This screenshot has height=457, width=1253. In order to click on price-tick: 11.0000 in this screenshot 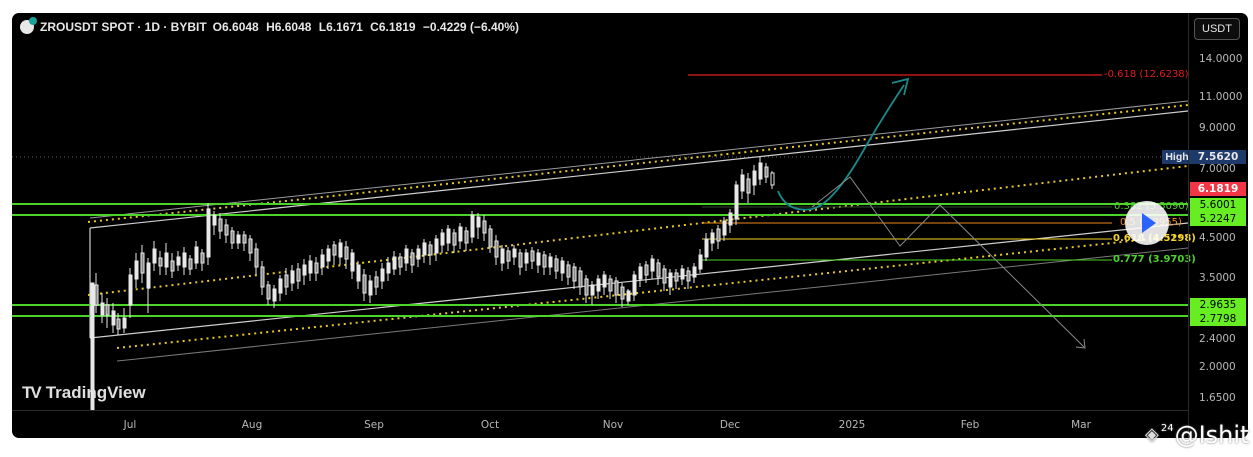, I will do `click(1221, 97)`.